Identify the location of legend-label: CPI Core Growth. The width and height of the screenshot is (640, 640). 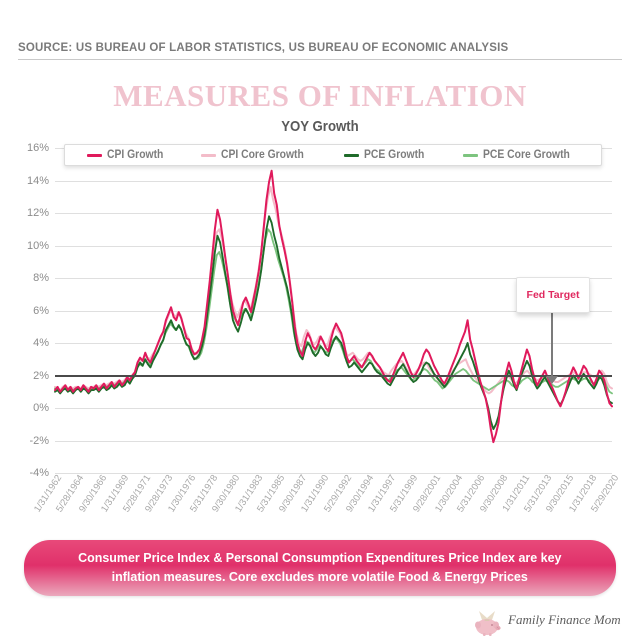
(262, 155).